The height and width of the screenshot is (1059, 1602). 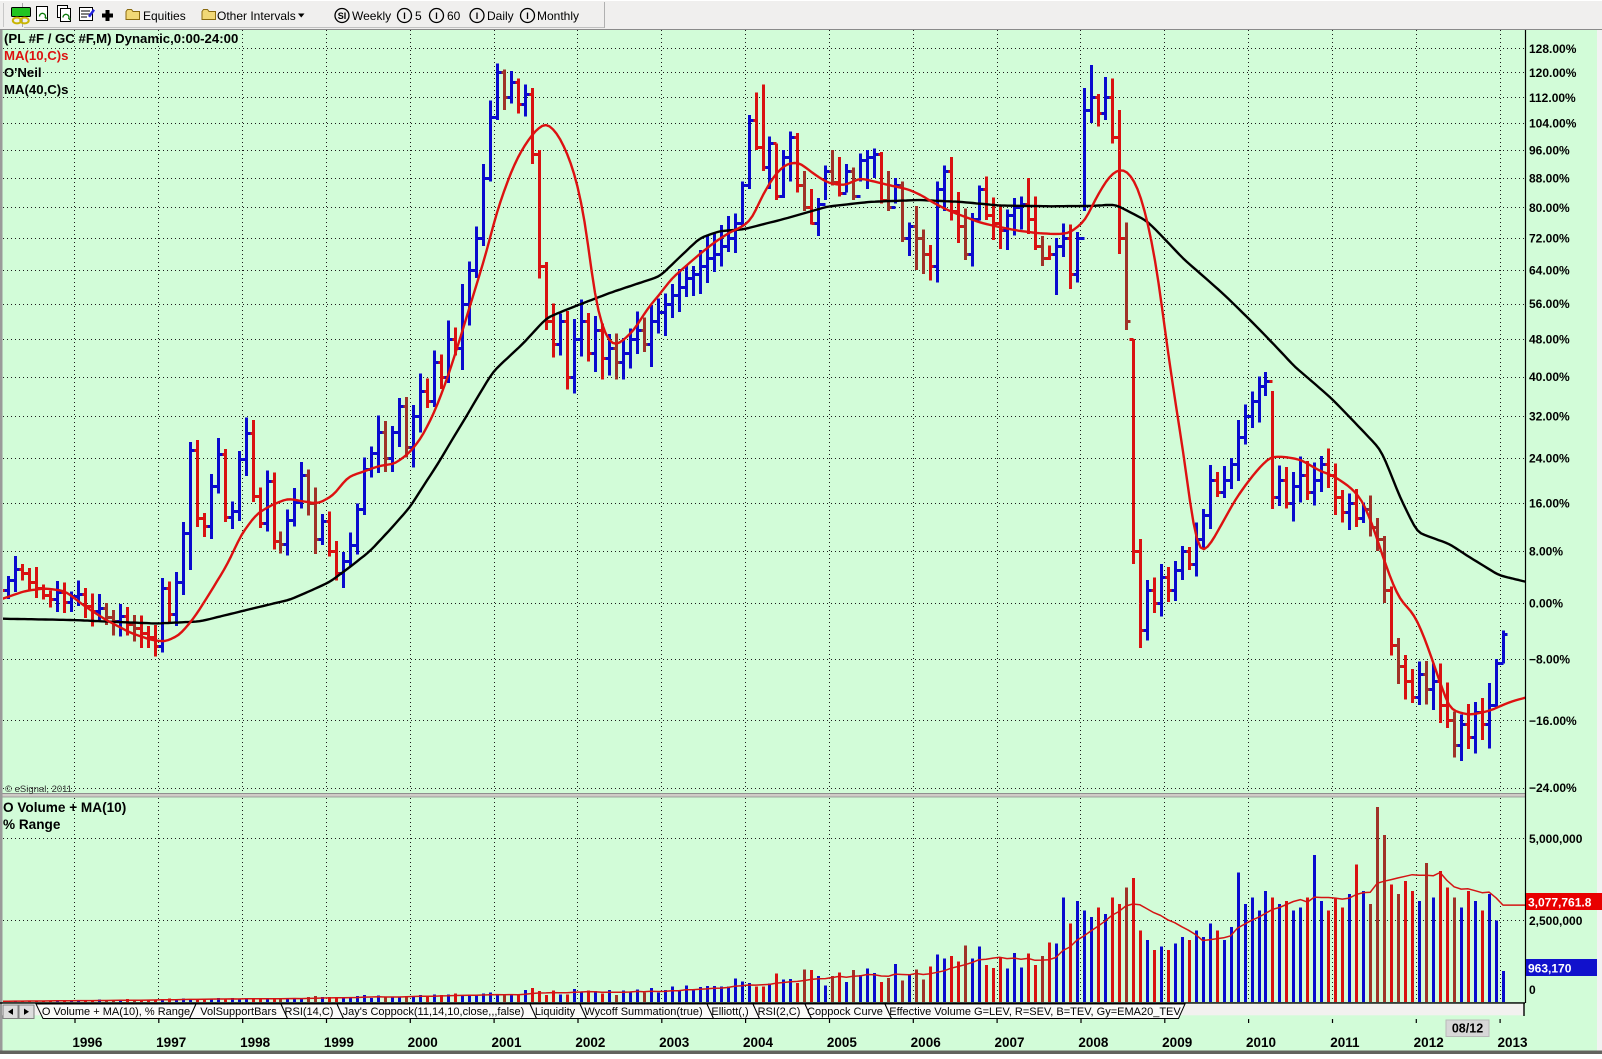 What do you see at coordinates (590, 1042) in the screenshot?
I see `svg-text: 2002` at bounding box center [590, 1042].